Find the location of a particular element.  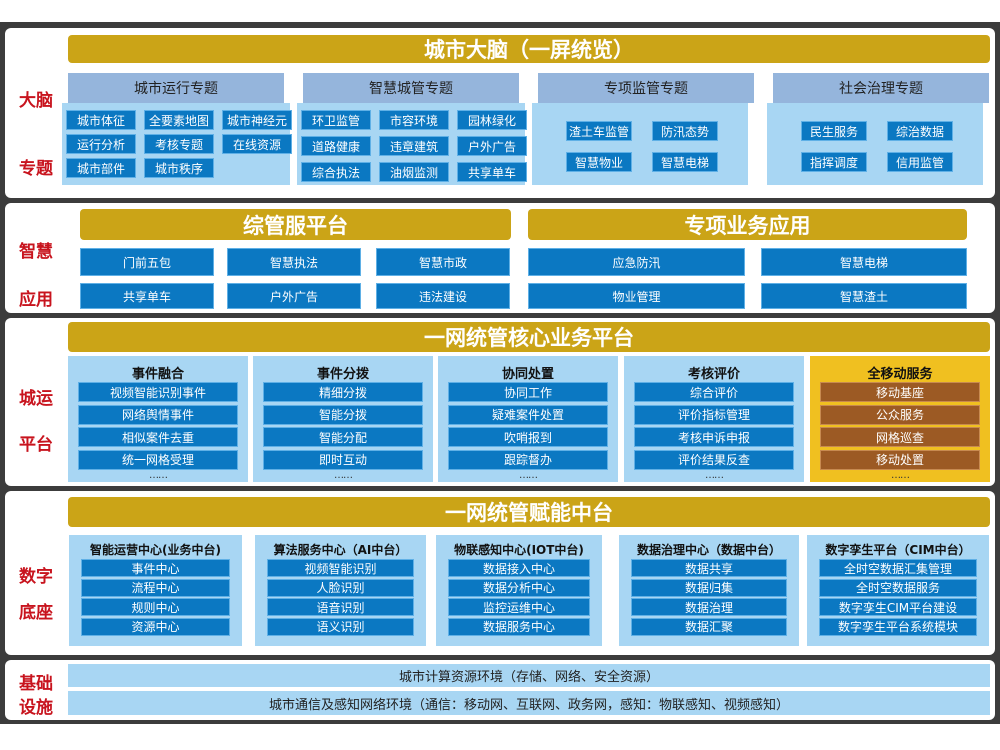

base-item: 数据归集 is located at coordinates (709, 587).